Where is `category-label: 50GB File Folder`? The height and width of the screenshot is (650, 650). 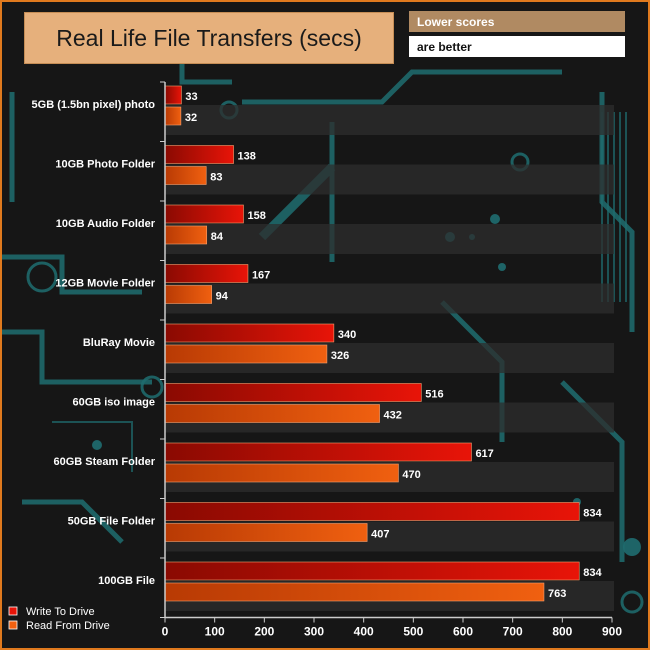 category-label: 50GB File Folder is located at coordinates (112, 522).